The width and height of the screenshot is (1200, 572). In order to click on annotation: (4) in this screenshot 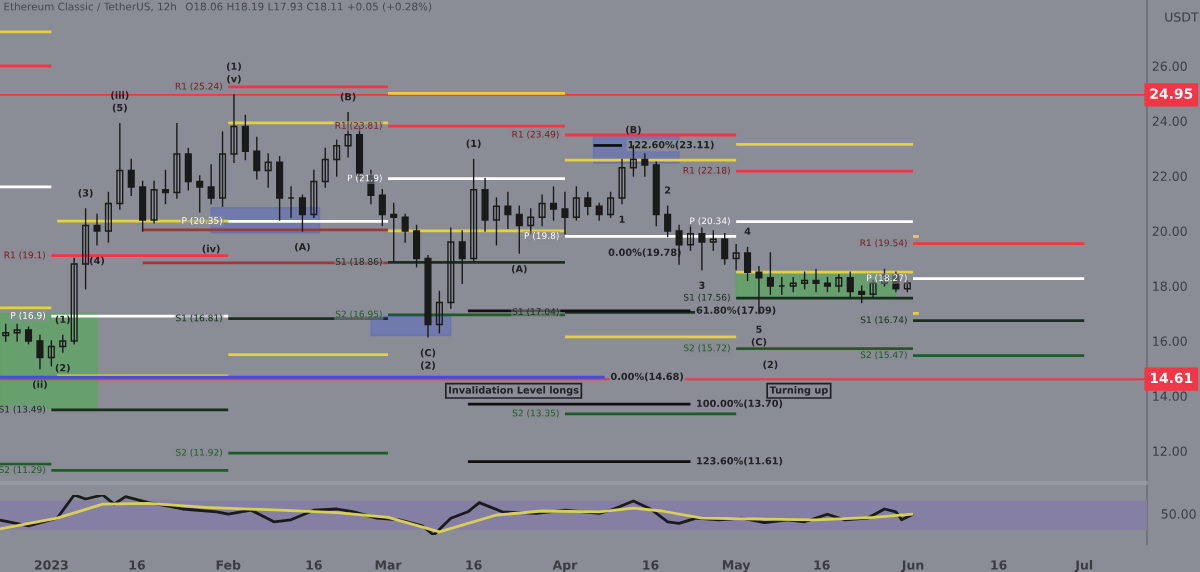, I will do `click(97, 261)`.